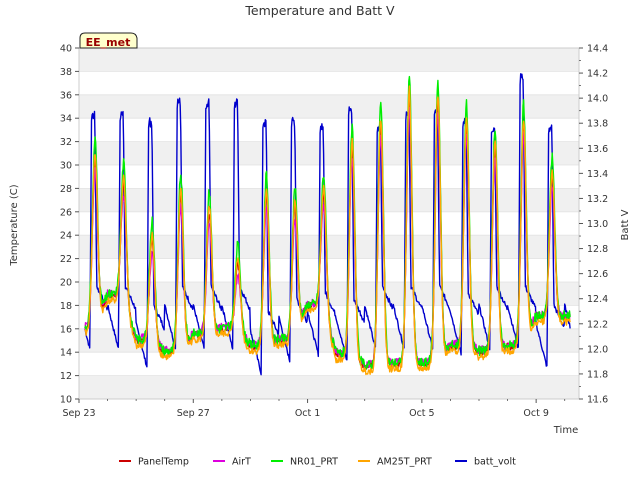 The width and height of the screenshot is (640, 484). I want to click on x-axis-label: Time, so click(565, 430).